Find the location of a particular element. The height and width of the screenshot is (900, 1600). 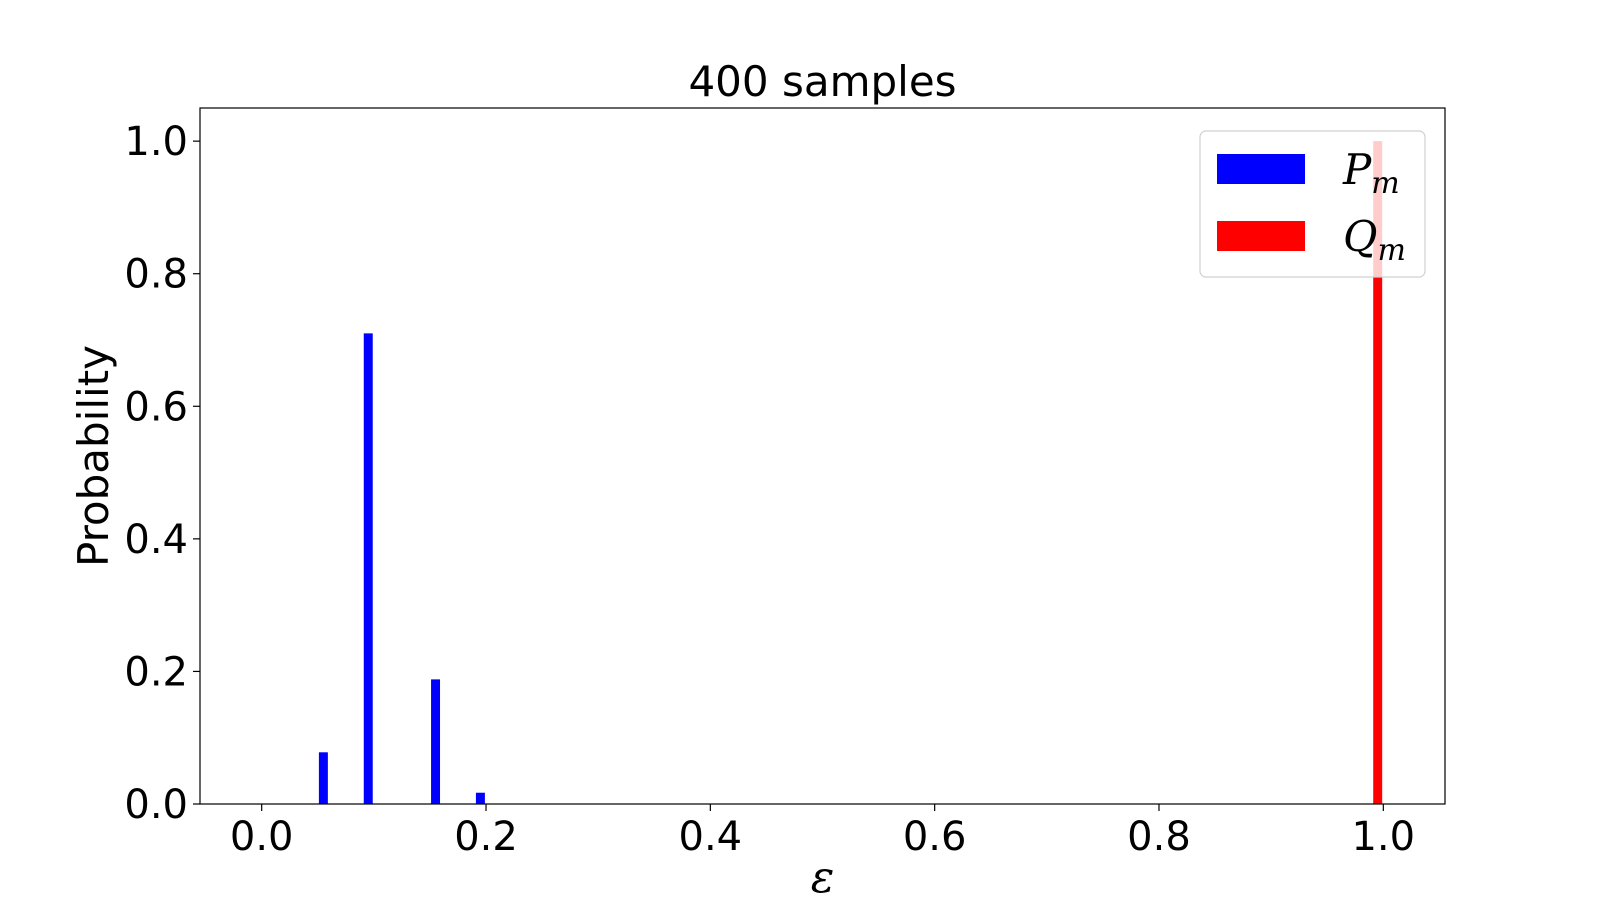

x-axis-ticks: 0.0 0.2 0.4 0.6 0.8 1.0 is located at coordinates (822, 832).